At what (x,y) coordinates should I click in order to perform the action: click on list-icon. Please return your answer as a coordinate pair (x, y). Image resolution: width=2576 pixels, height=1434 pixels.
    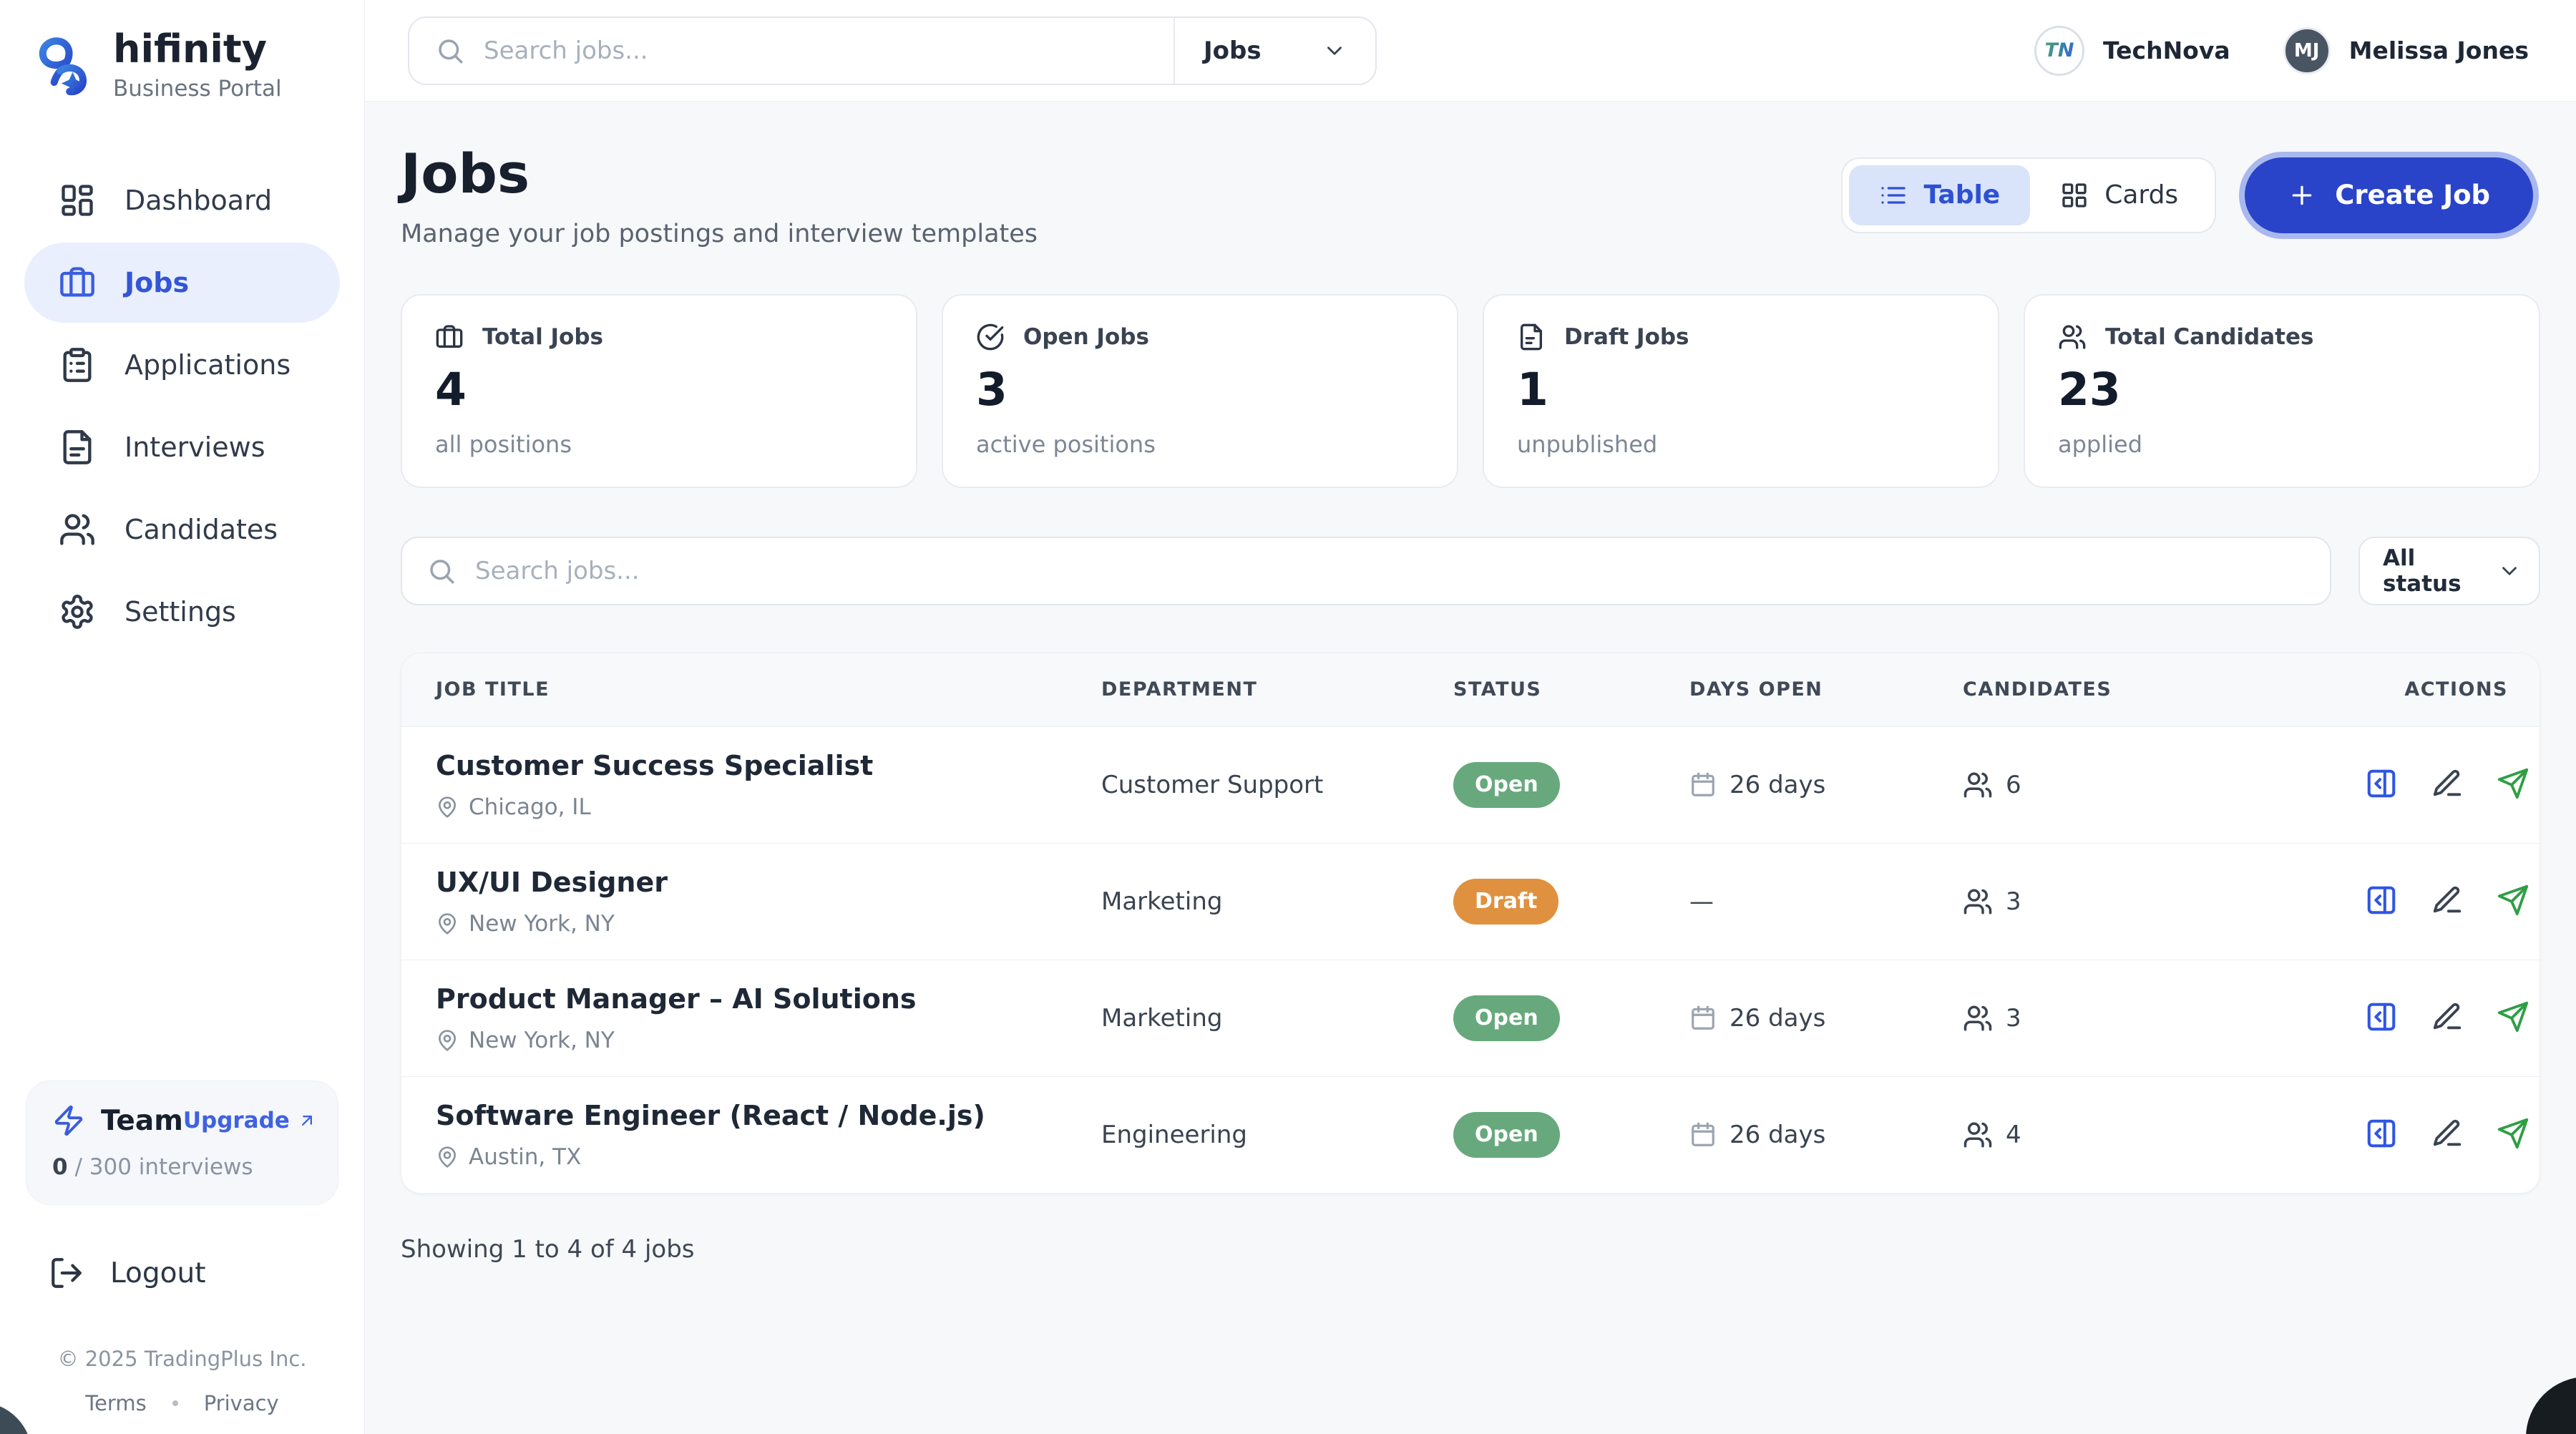
    Looking at the image, I should click on (1893, 195).